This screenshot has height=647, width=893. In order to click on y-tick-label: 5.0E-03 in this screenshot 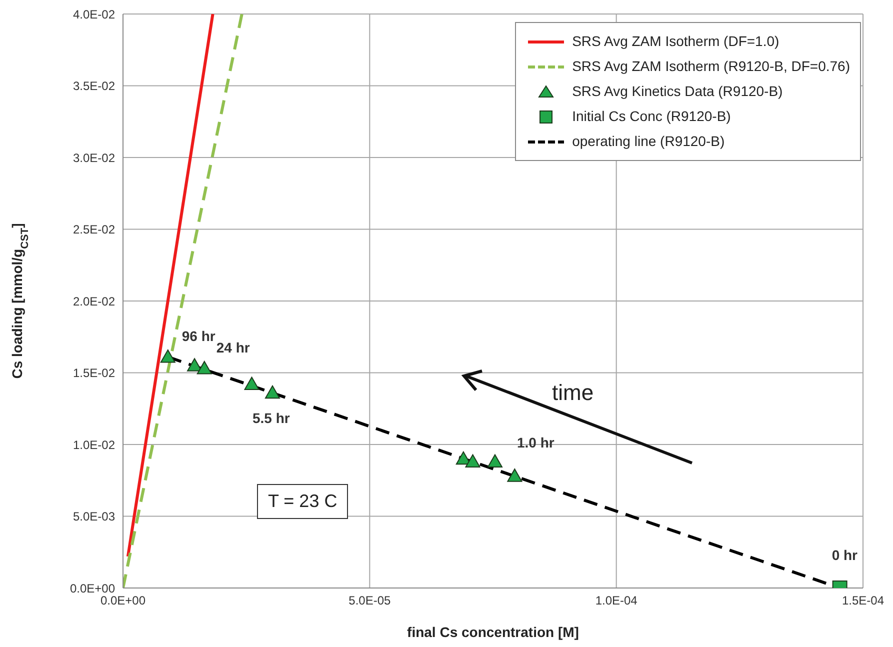, I will do `click(94, 517)`.